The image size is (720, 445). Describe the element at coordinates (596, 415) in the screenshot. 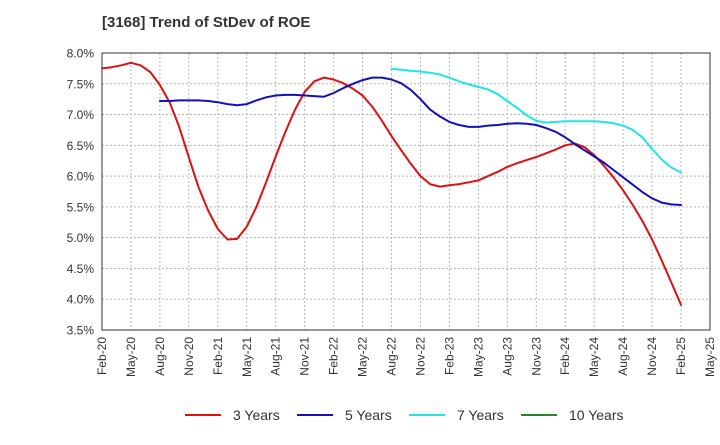

I see `legend-label-10-years: 10 Years` at that location.